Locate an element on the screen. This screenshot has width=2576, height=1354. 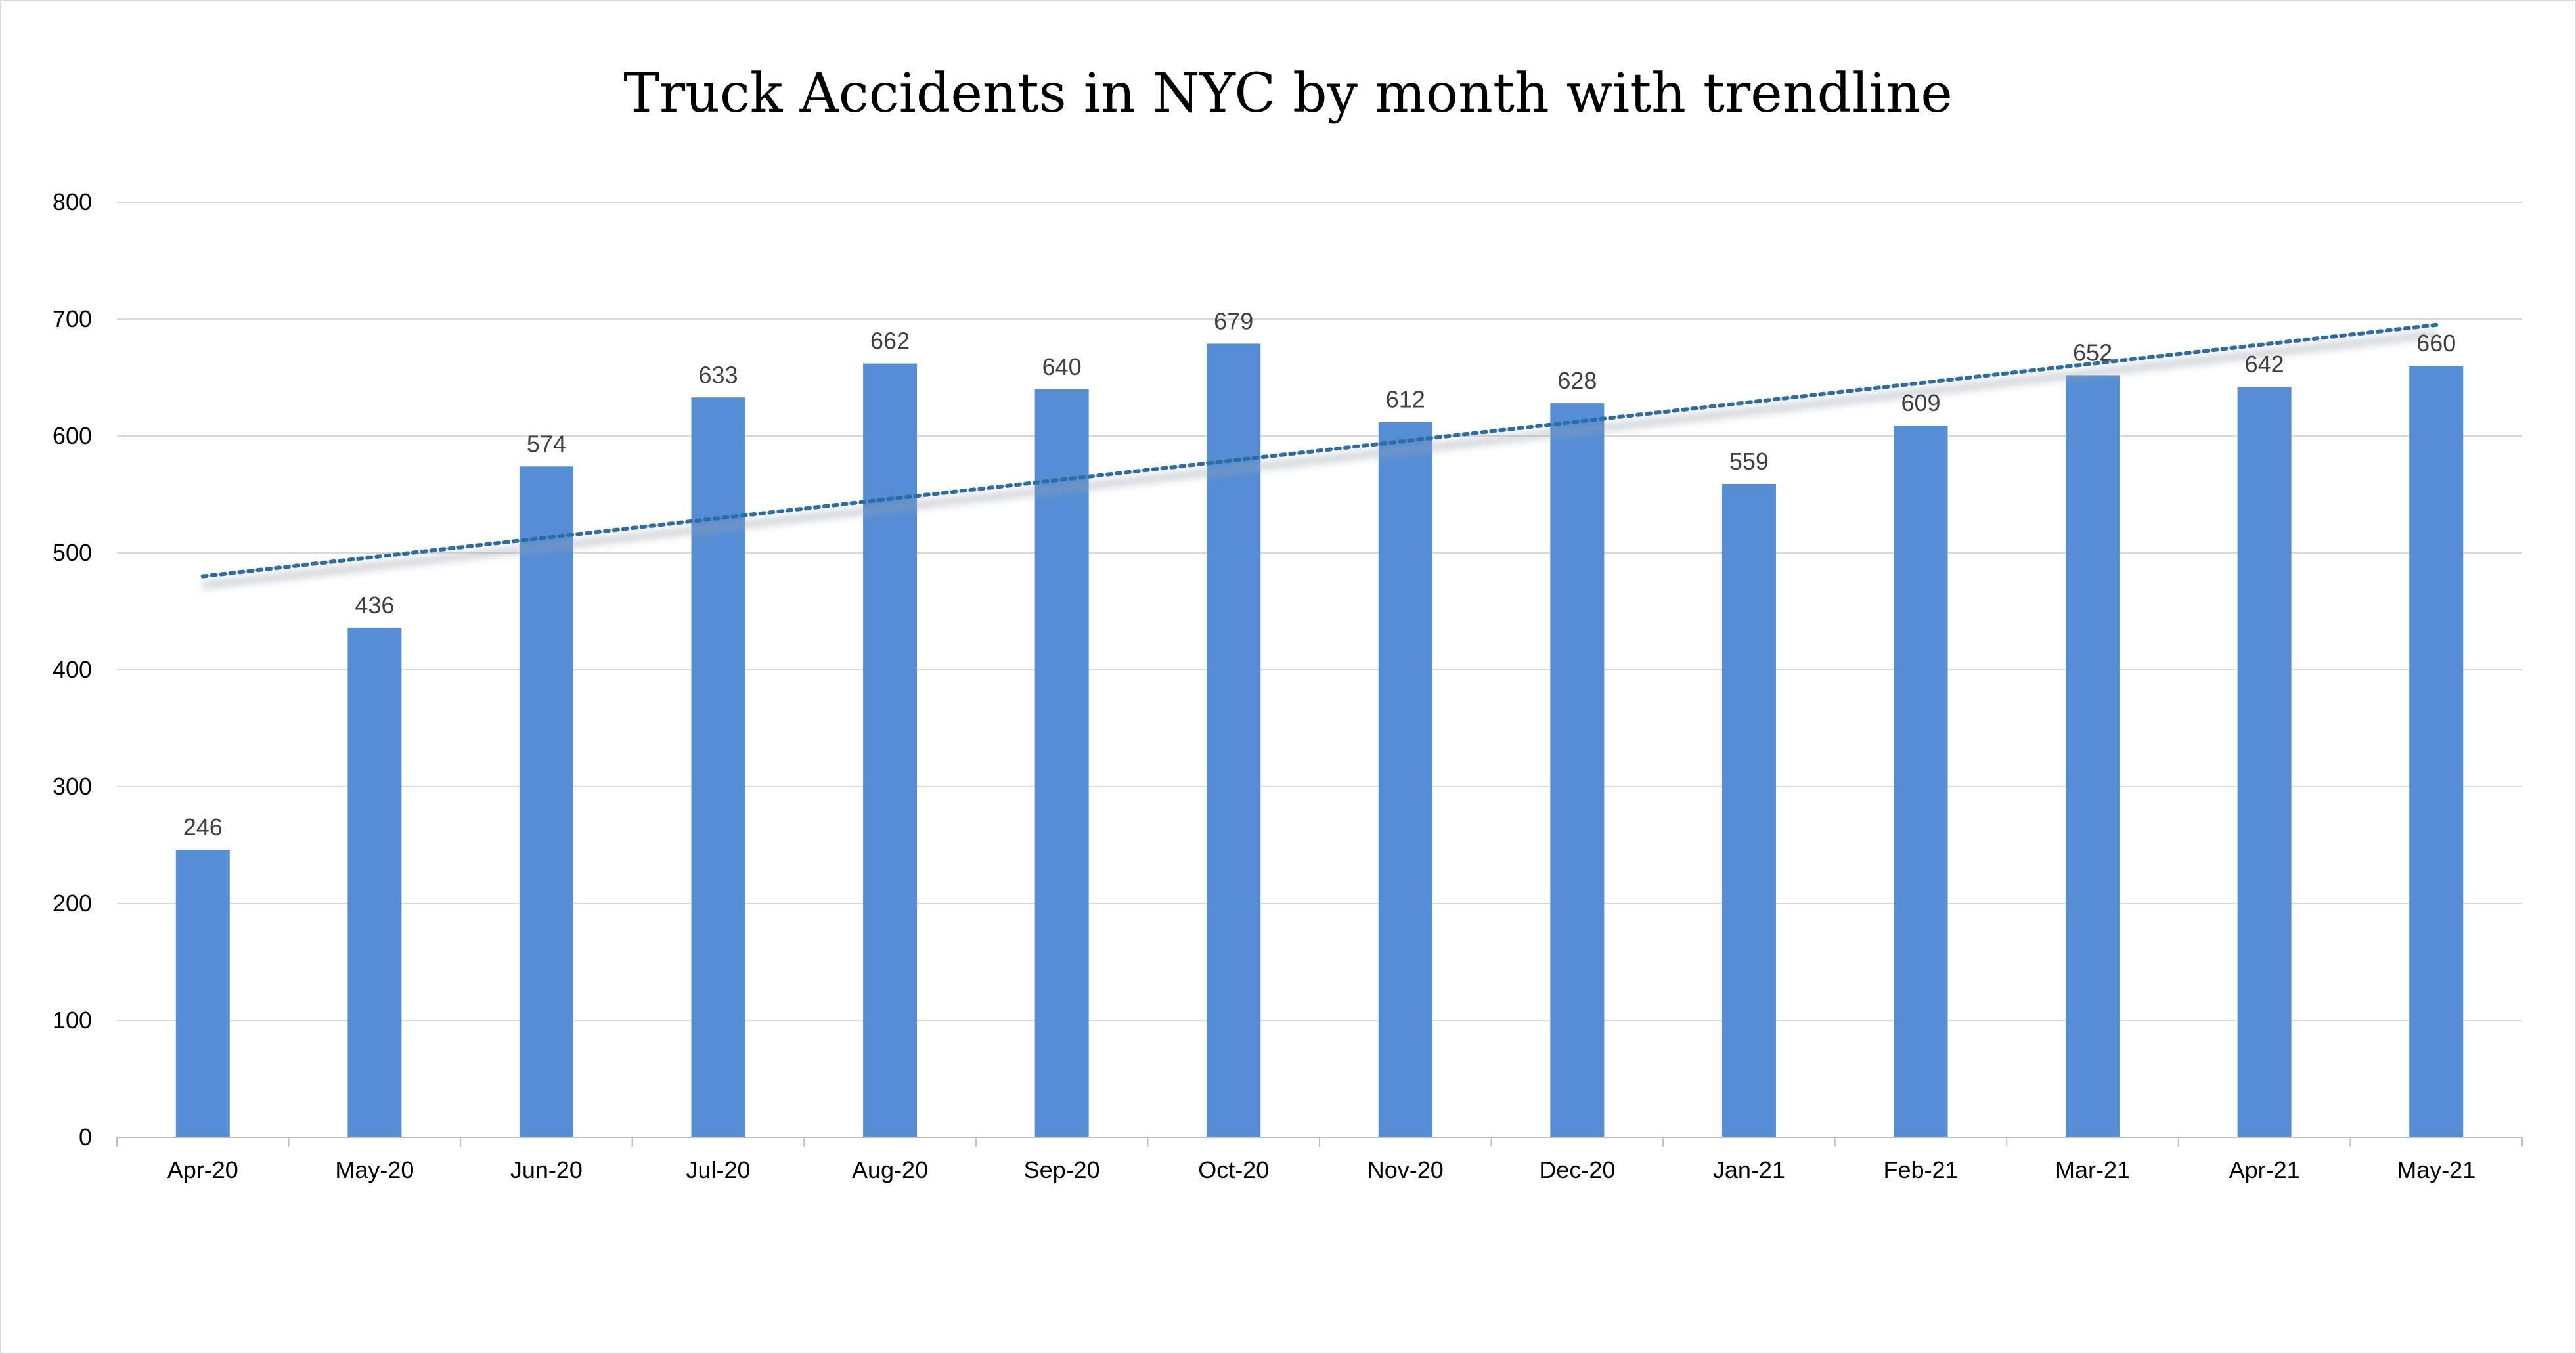
x-tick-label: May-20 is located at coordinates (375, 1169).